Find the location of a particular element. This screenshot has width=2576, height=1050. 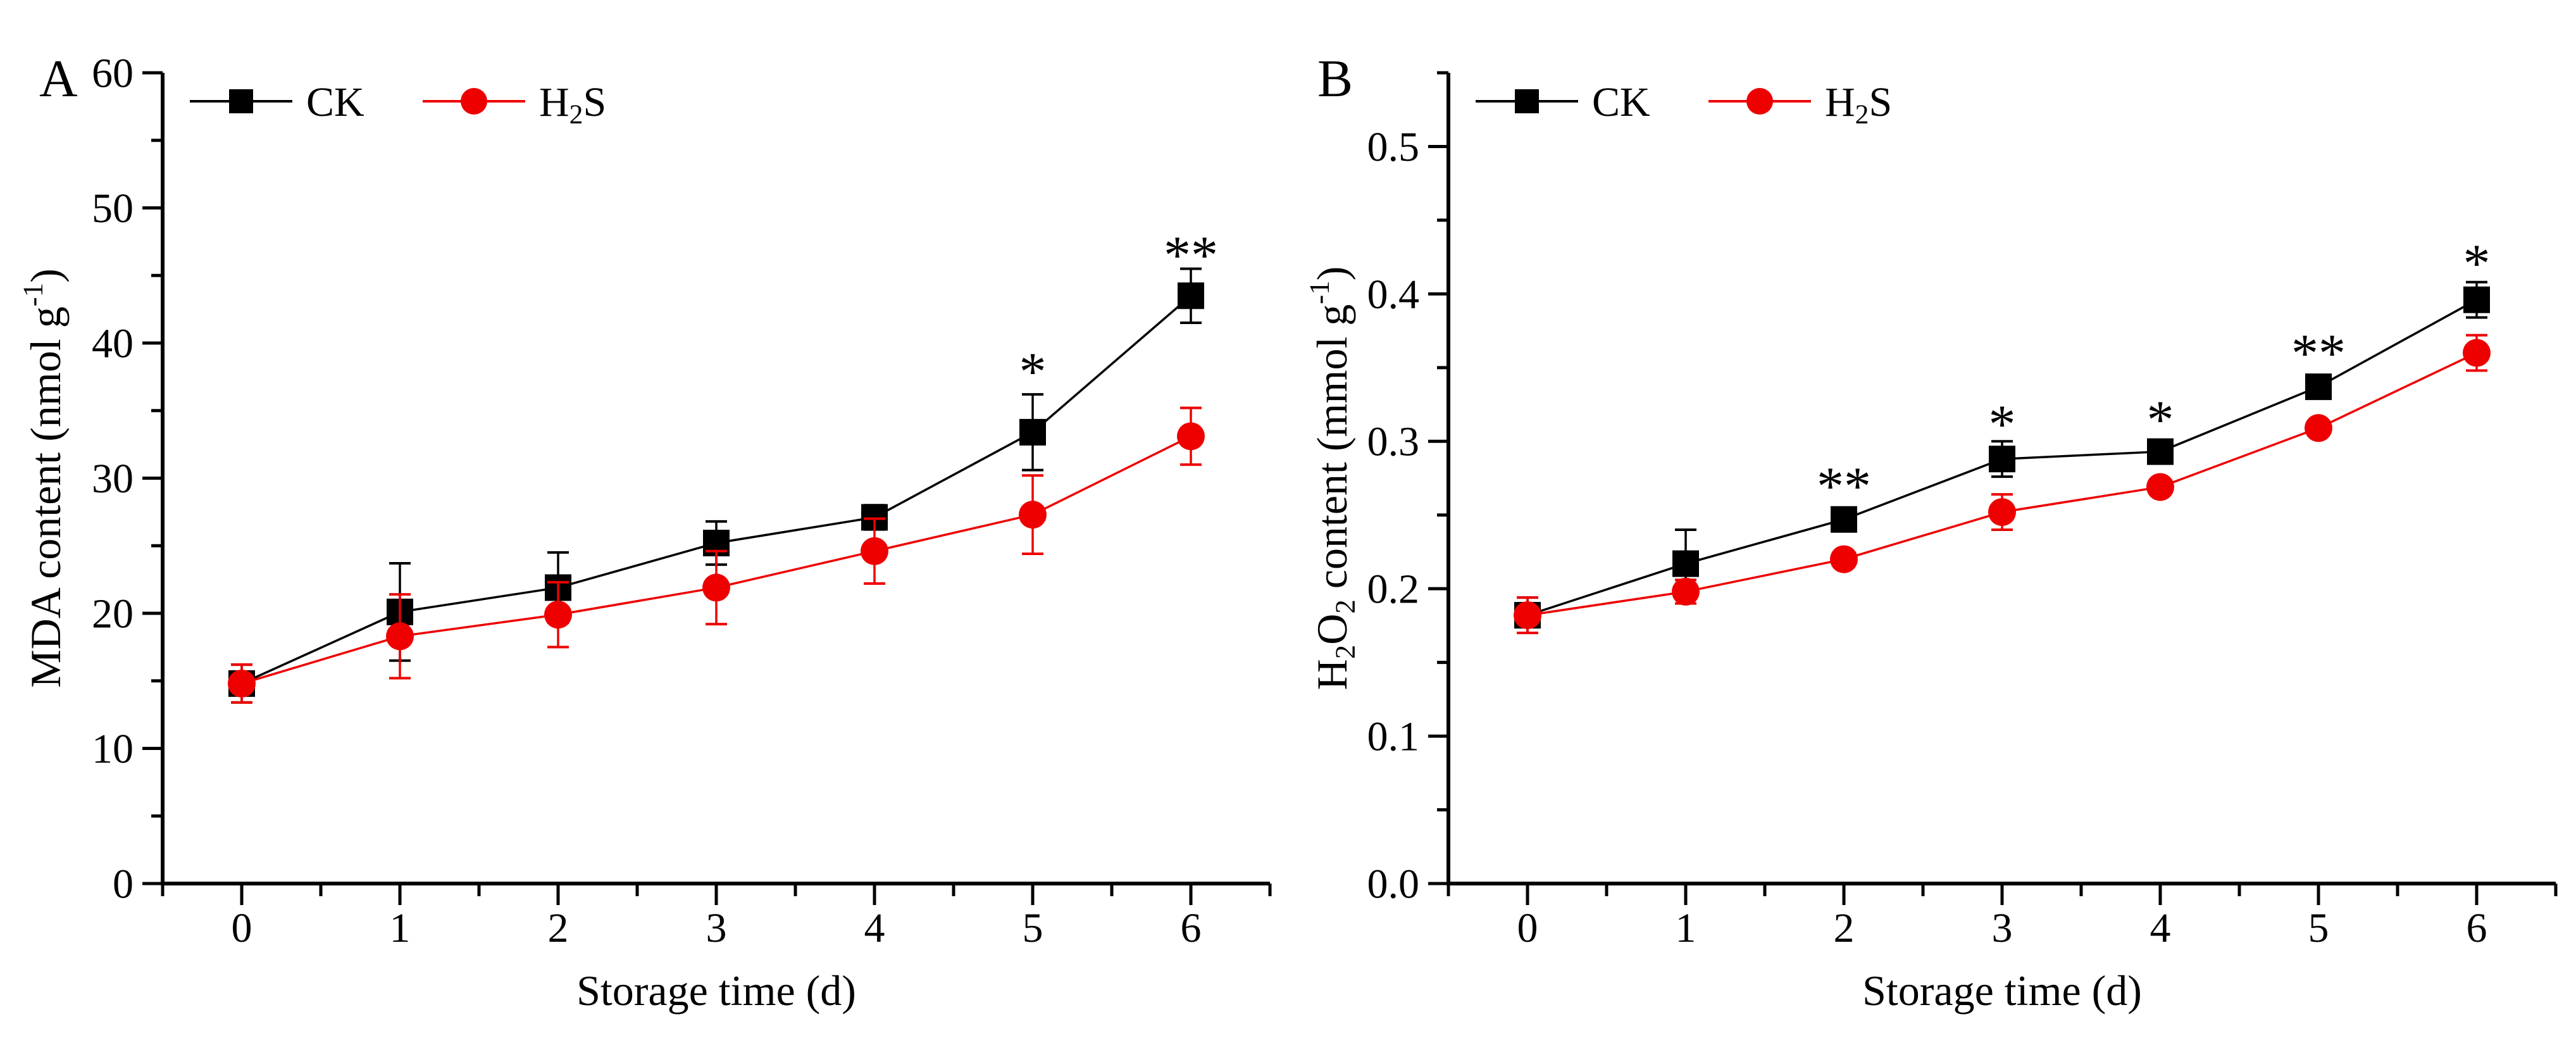

y-axis-title: H2O2 content (mmol g-1) is located at coordinates (1332, 479).